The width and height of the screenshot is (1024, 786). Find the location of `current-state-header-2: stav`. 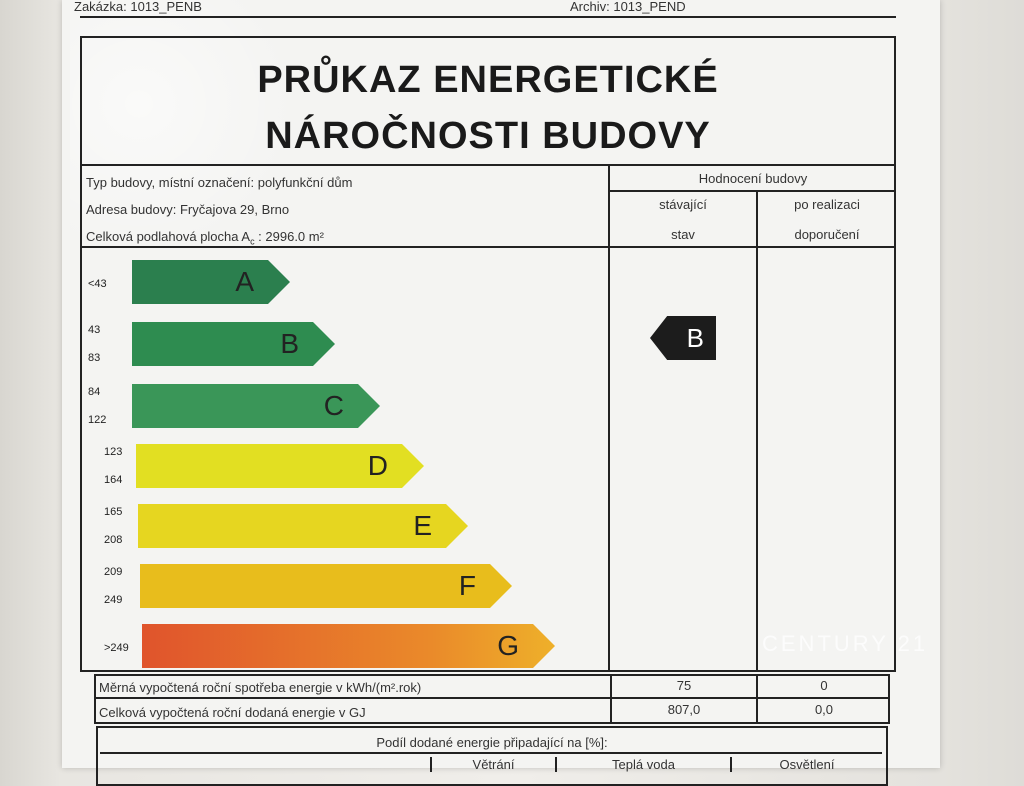

current-state-header-2: stav is located at coordinates (683, 234).